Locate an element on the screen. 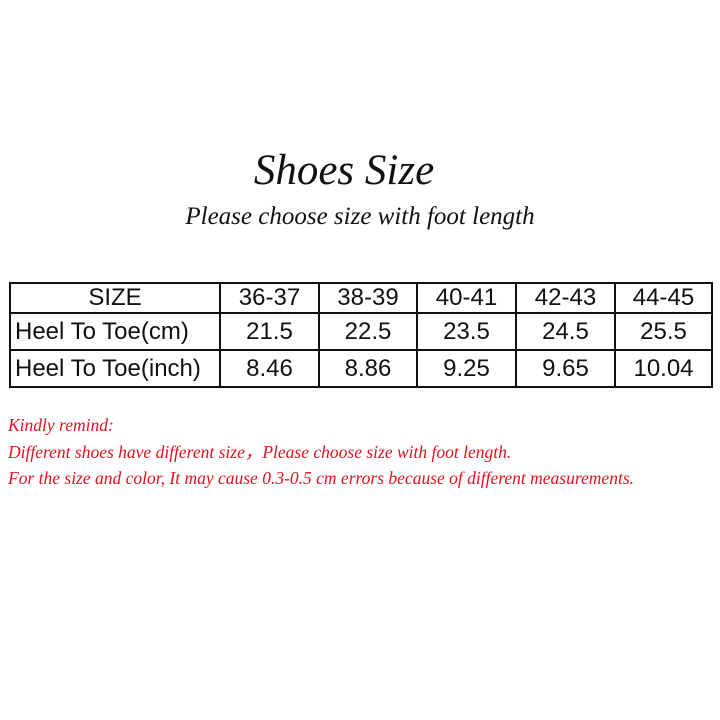 The height and width of the screenshot is (720, 720). header-cell: 40-41 is located at coordinates (466, 298).